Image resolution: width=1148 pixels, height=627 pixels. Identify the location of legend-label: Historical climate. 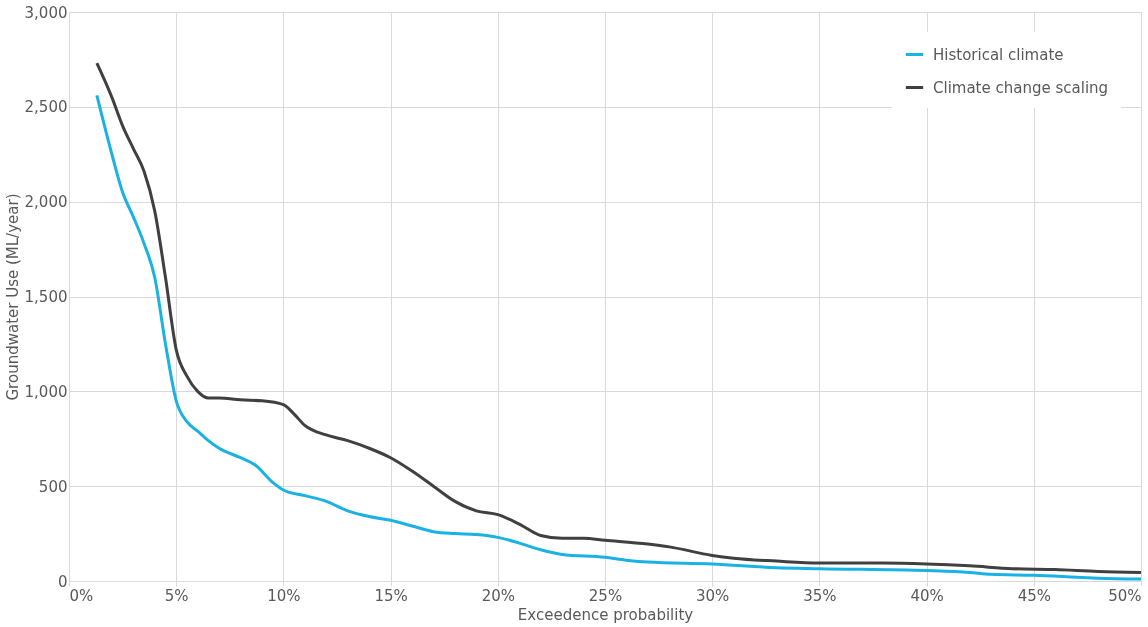
(998, 54).